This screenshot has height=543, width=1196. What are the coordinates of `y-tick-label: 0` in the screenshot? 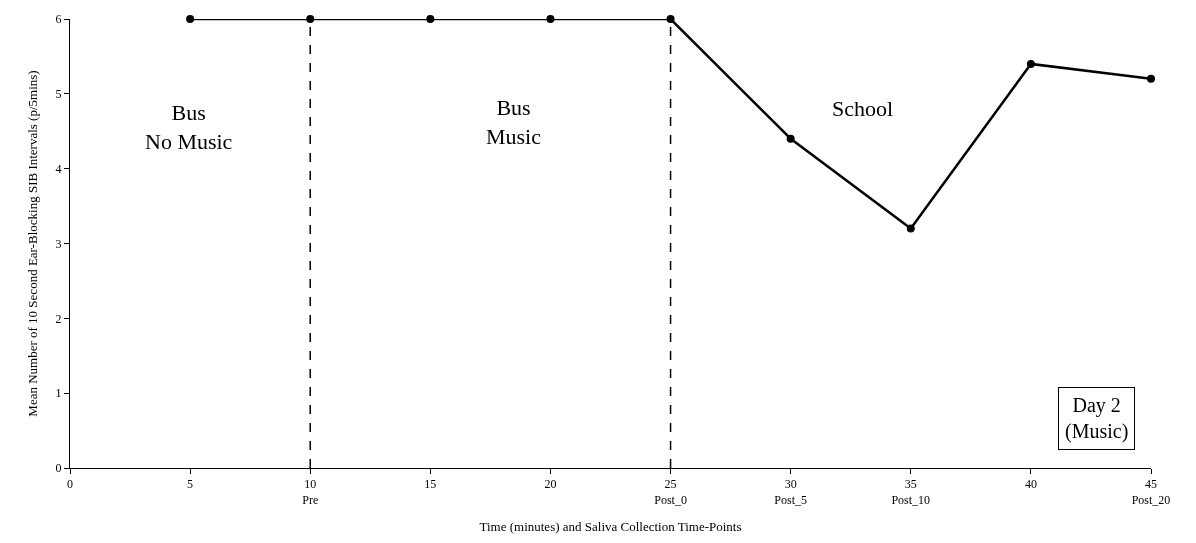 It's located at (58, 468).